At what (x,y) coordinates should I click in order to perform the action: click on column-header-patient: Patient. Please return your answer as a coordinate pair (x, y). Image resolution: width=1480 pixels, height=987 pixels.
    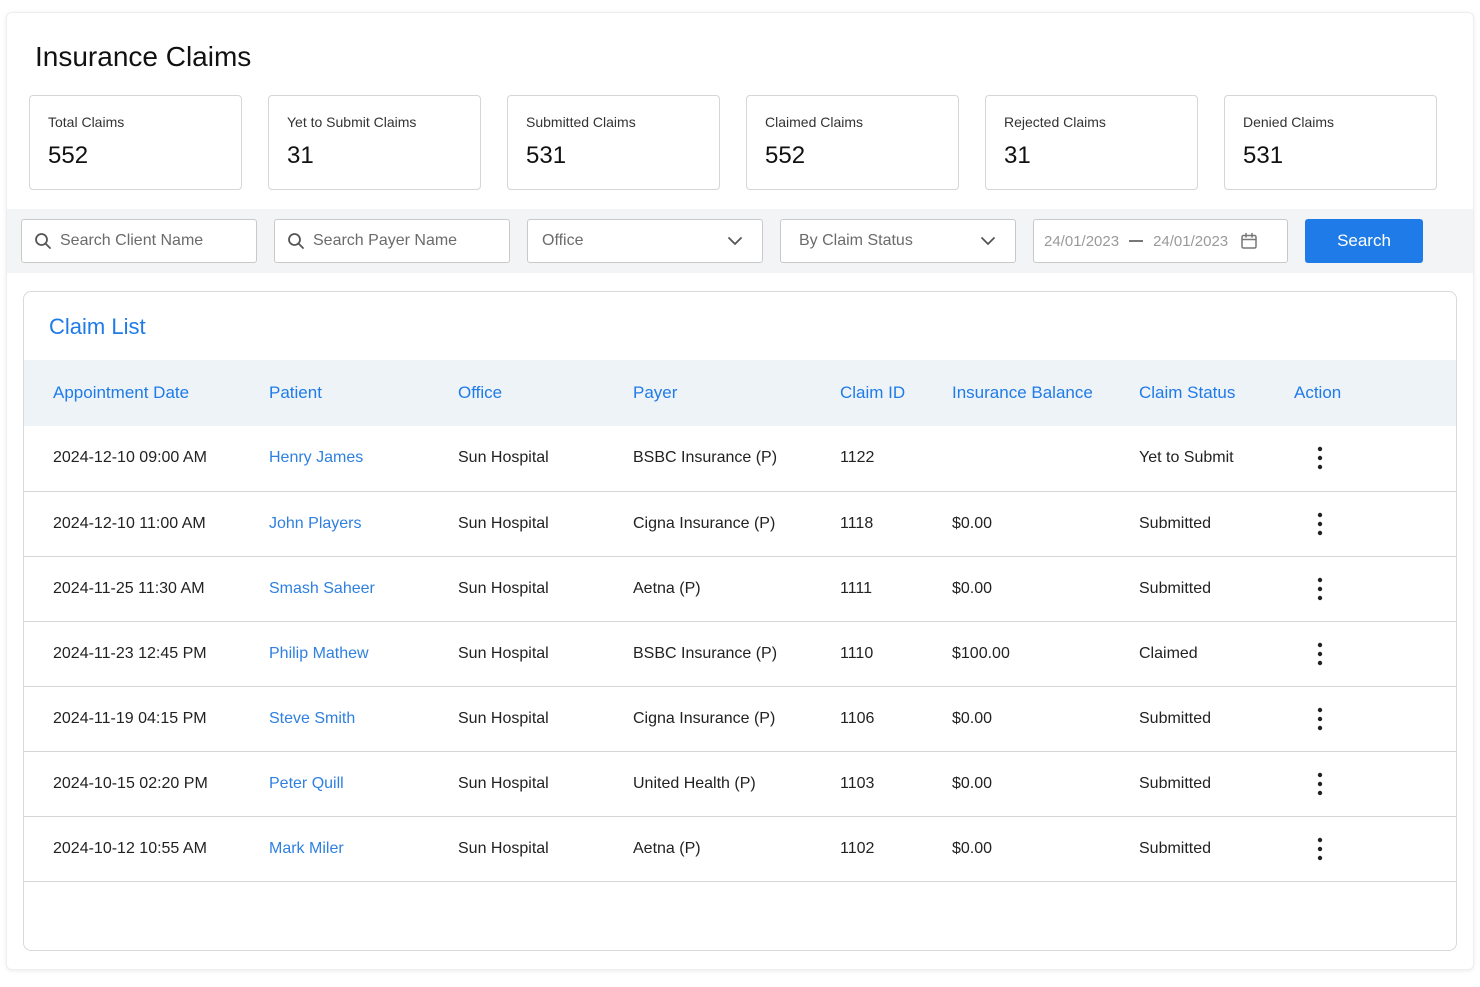
    Looking at the image, I should click on (363, 393).